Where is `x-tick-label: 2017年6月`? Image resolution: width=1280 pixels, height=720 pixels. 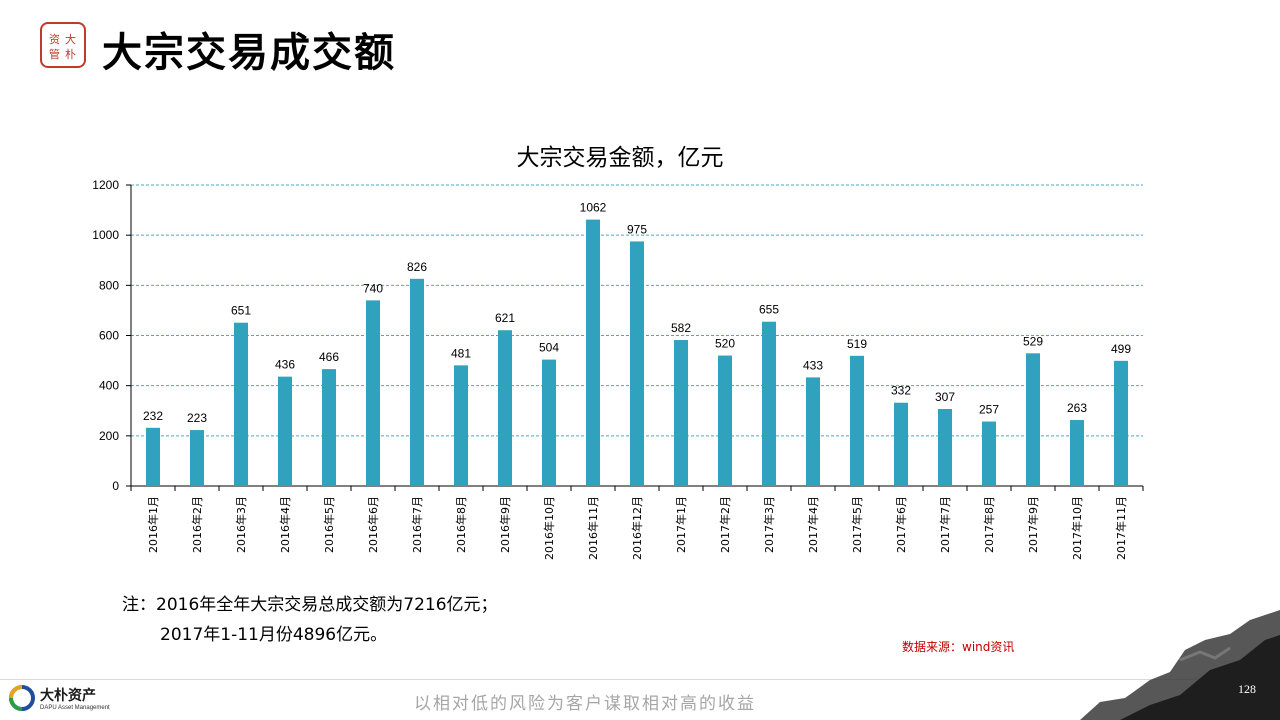 x-tick-label: 2017年6月 is located at coordinates (901, 524).